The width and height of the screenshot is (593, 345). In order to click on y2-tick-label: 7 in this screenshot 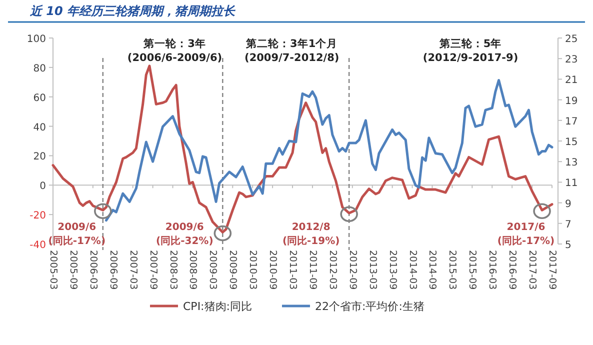, I will do `click(568, 224)`.